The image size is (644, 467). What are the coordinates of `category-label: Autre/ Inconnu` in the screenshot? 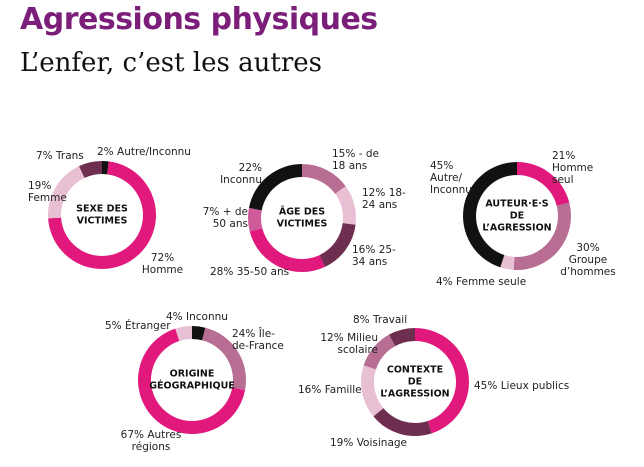 It's located at (451, 184).